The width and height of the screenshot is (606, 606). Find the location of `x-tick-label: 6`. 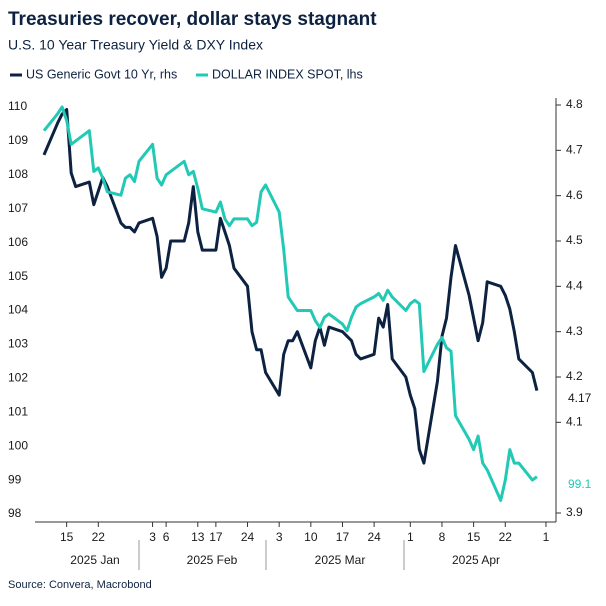

x-tick-label: 6 is located at coordinates (166, 537).